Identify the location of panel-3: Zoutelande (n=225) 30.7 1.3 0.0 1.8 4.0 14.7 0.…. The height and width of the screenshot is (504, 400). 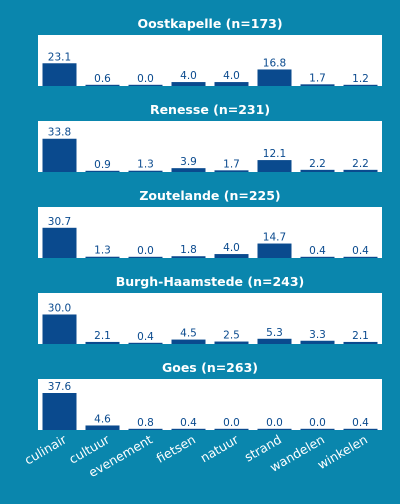
(210, 223).